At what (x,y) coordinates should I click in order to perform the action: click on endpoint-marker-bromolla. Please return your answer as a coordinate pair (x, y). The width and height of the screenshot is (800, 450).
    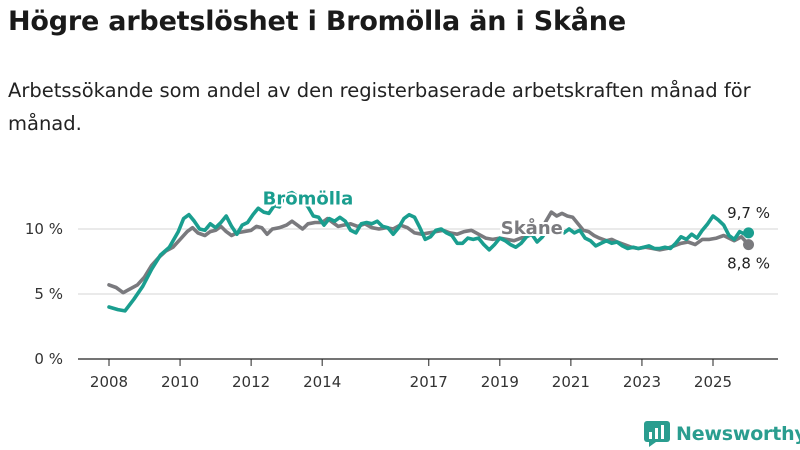
    Looking at the image, I should click on (749, 233).